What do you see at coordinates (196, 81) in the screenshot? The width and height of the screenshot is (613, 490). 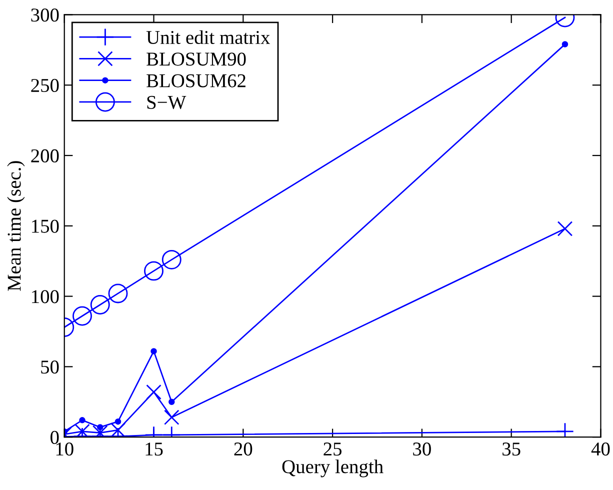 I see `legend-label: BLOSUM62` at bounding box center [196, 81].